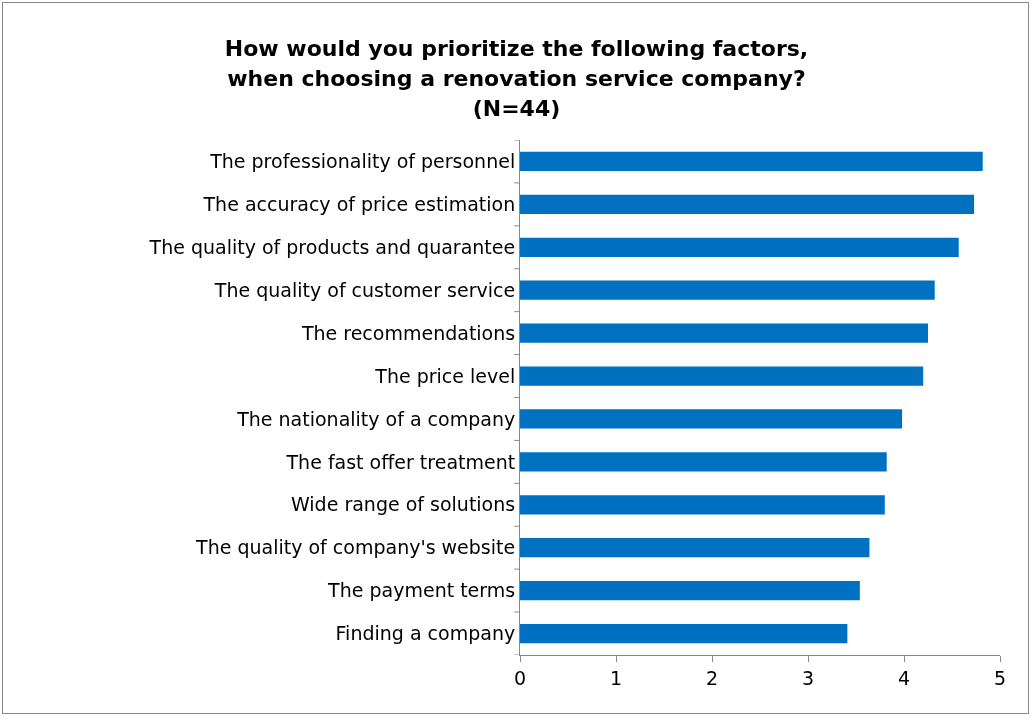  Describe the element at coordinates (616, 677) in the screenshot. I see `x-tick-label: 1` at that location.